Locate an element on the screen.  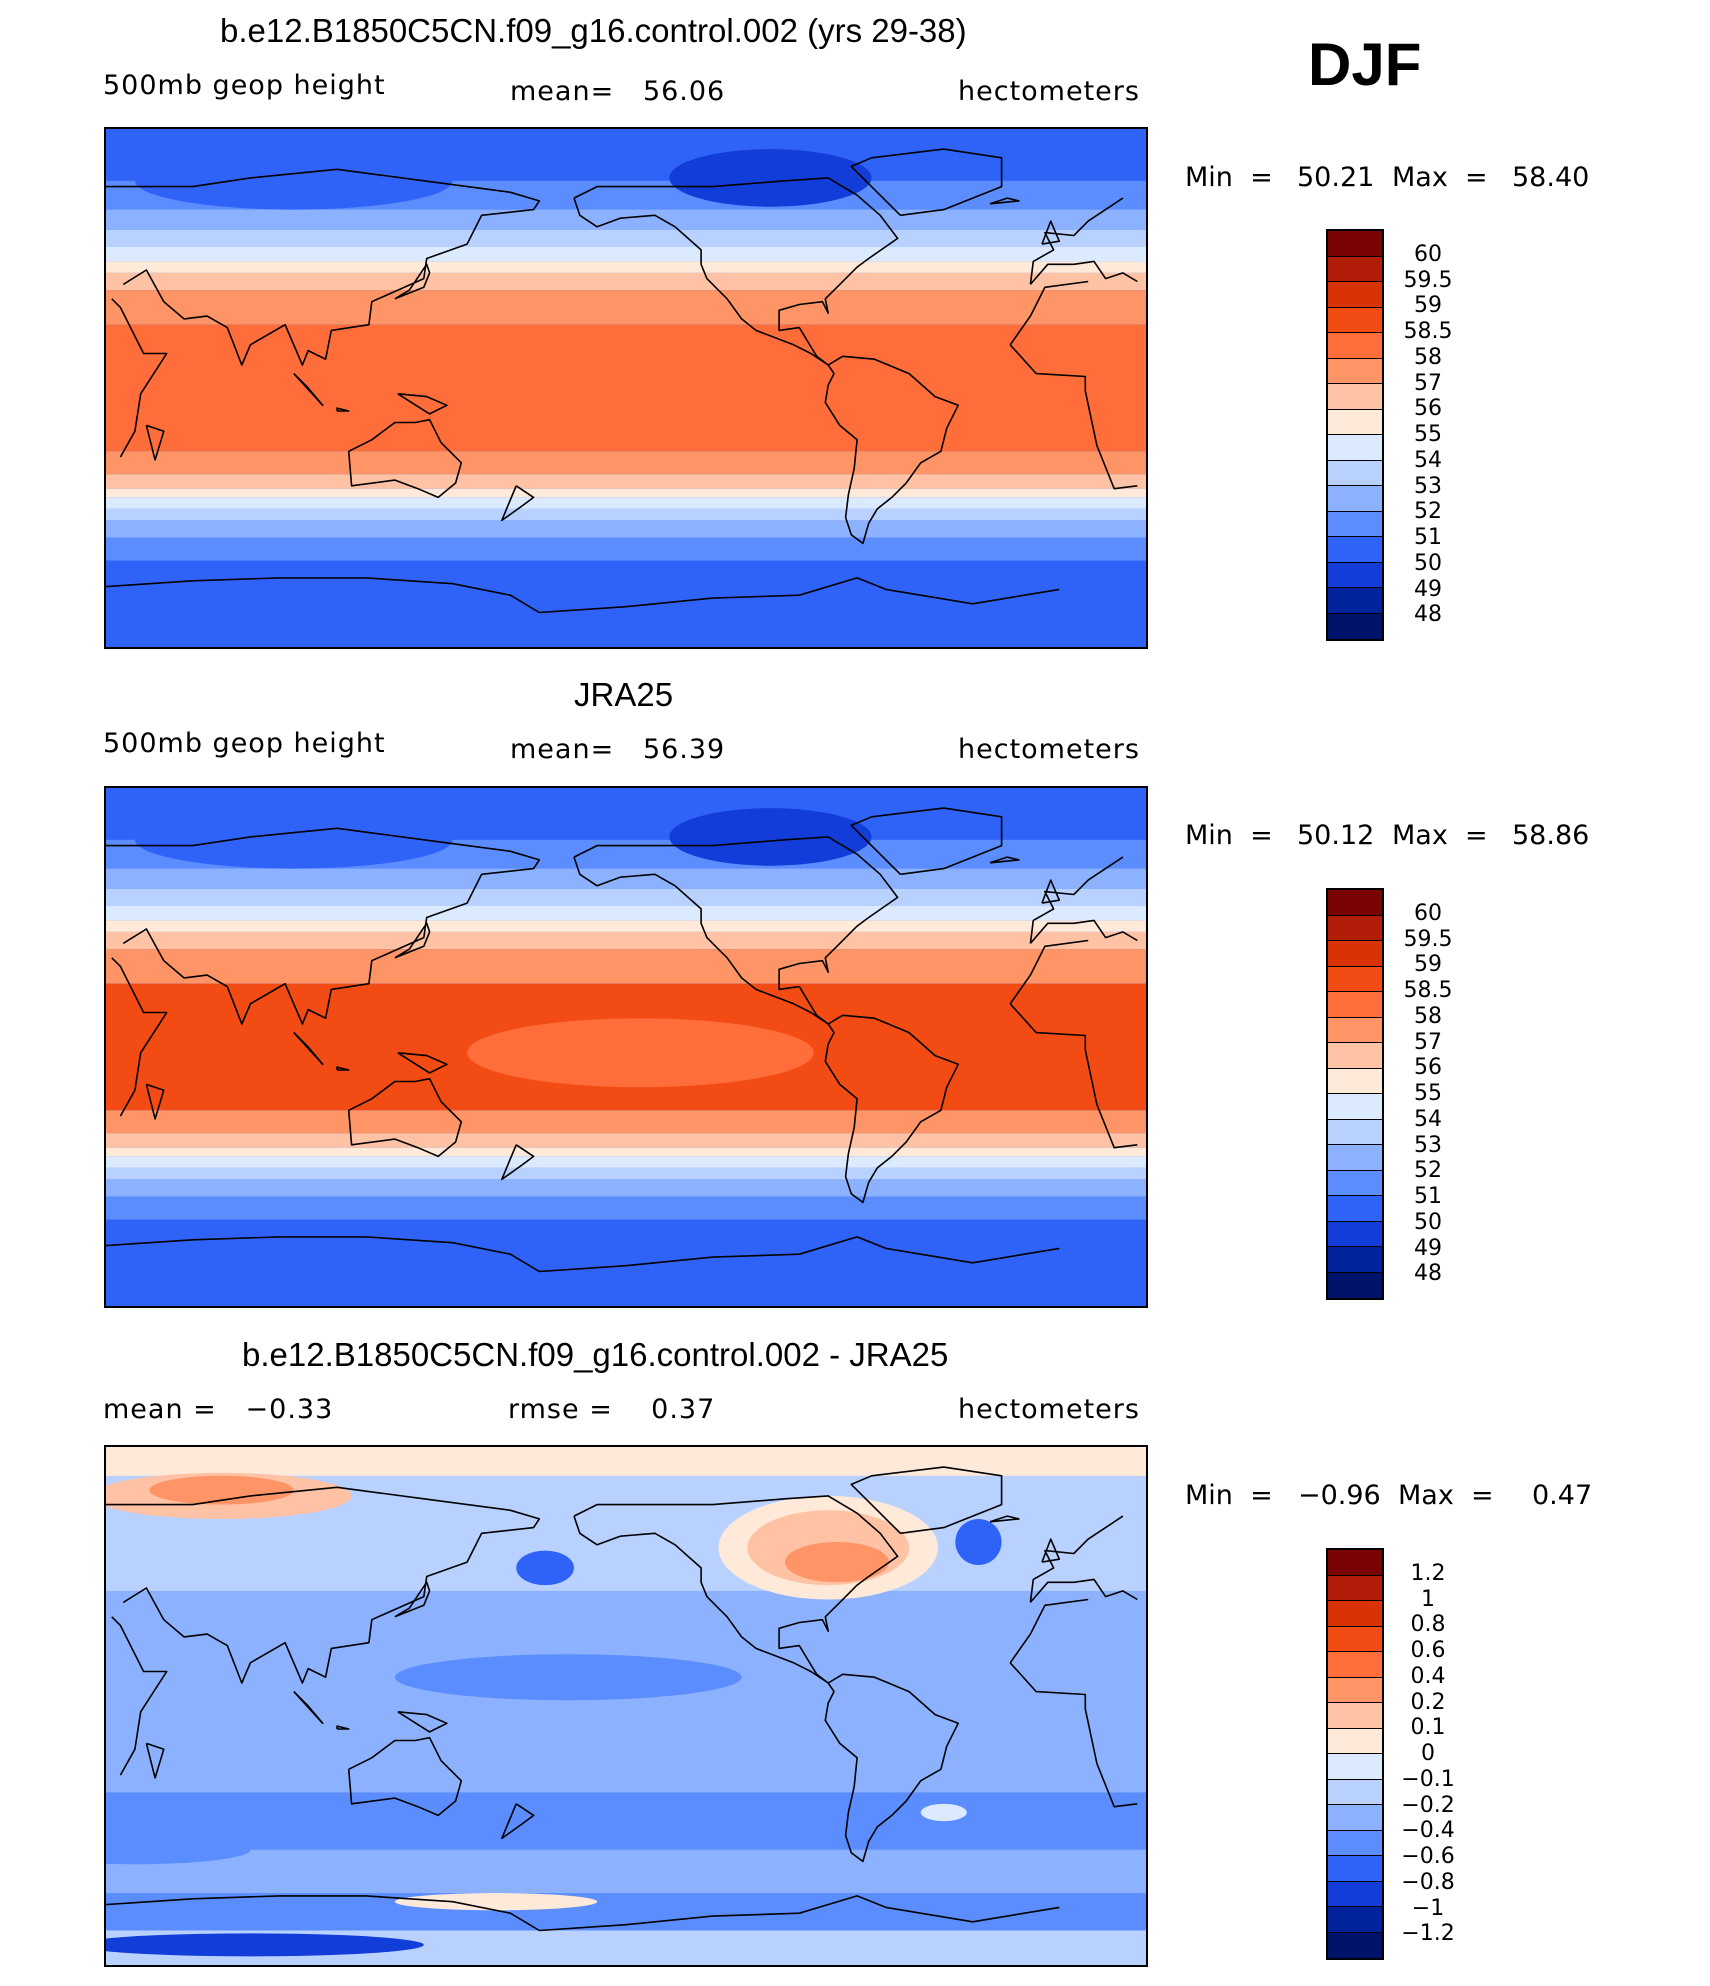
colorbar-tick-label: 0.8 is located at coordinates (1428, 1625).